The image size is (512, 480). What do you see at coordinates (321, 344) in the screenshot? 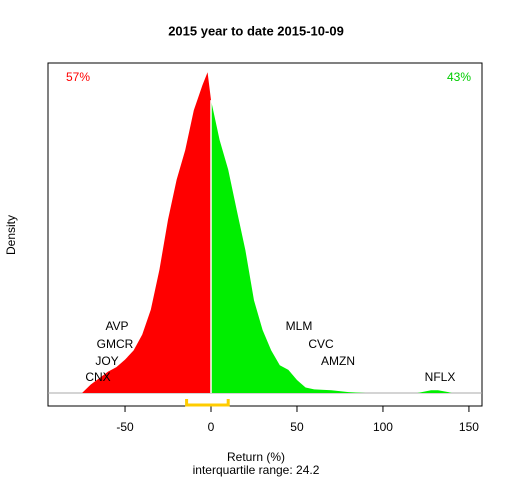
I see `annotation: CVC` at bounding box center [321, 344].